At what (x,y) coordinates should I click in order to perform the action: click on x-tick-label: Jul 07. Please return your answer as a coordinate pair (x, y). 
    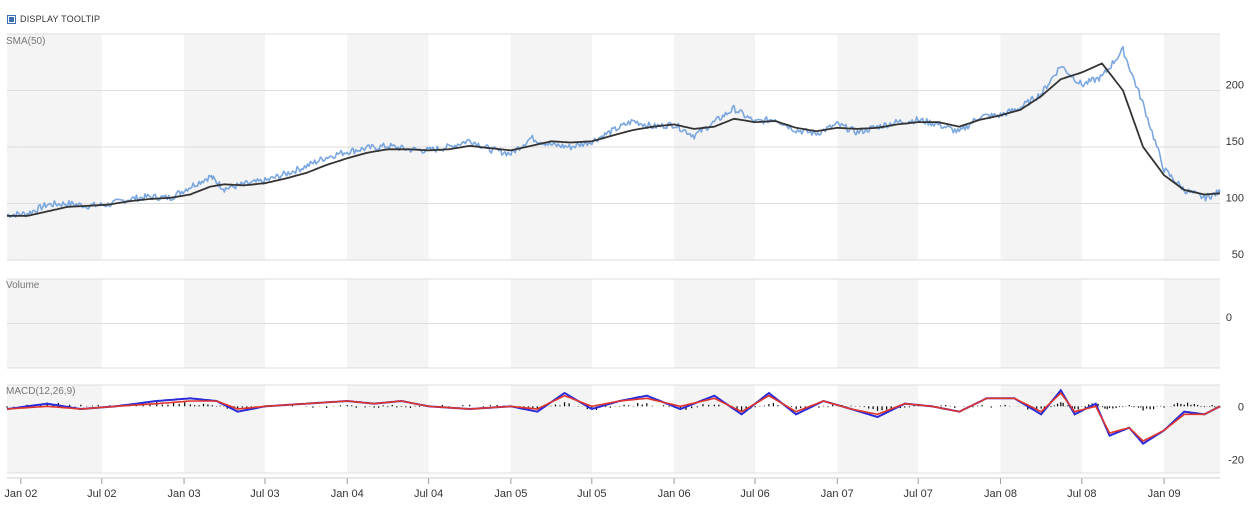
    Looking at the image, I should click on (918, 494).